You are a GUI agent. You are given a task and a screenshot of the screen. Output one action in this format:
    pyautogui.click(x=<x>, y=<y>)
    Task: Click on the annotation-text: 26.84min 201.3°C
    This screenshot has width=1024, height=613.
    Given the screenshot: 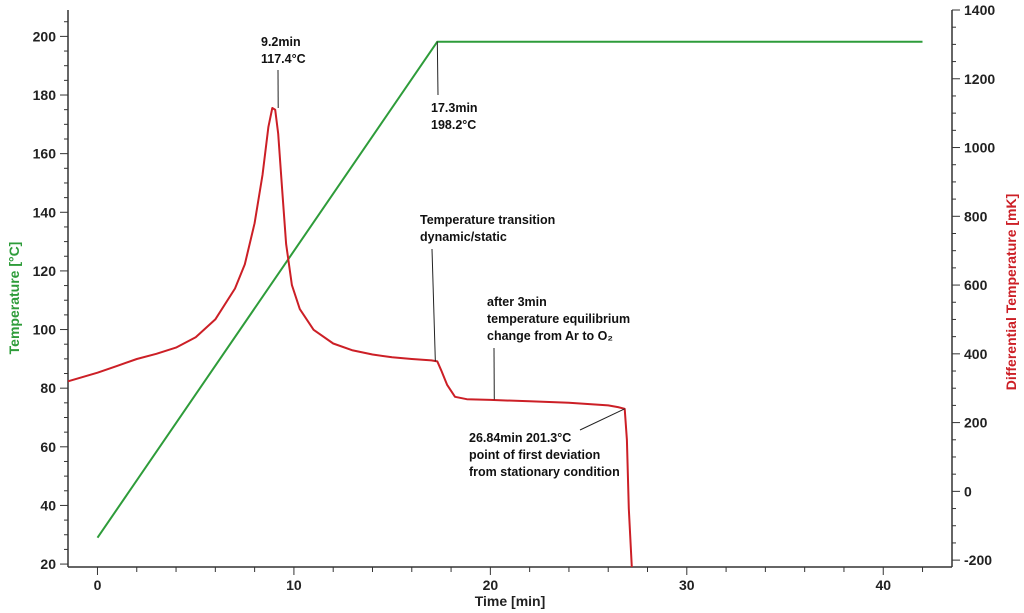 What is the action you would take?
    pyautogui.click(x=520, y=438)
    